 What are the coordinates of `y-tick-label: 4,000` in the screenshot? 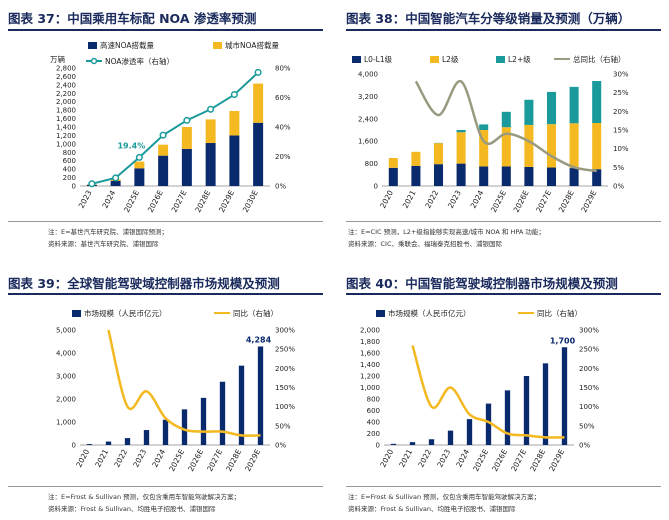 It's located at (66, 354).